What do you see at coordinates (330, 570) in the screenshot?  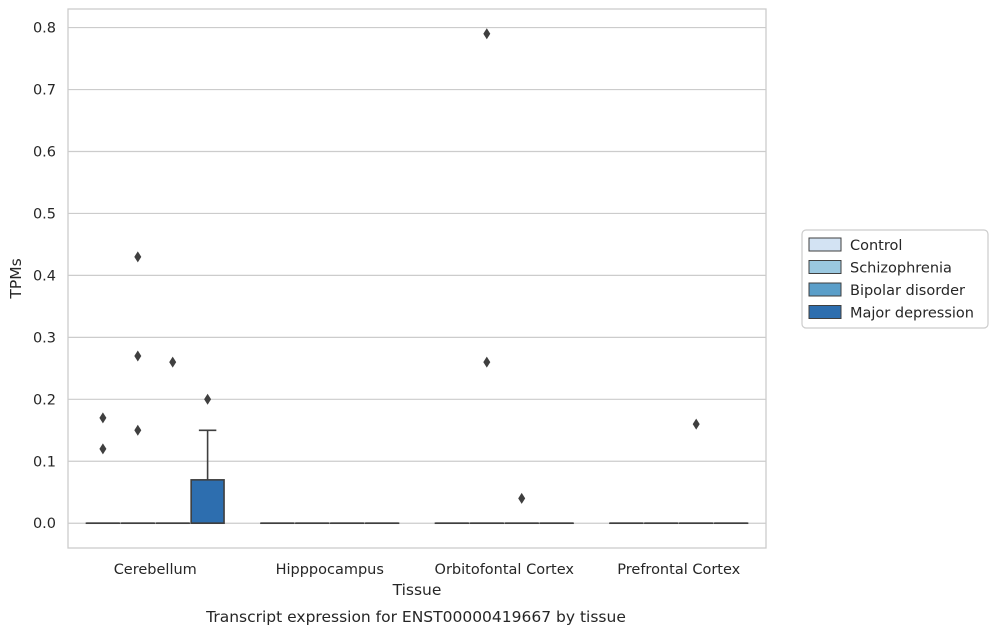 I see `x-tick-label: Hipppocampus` at bounding box center [330, 570].